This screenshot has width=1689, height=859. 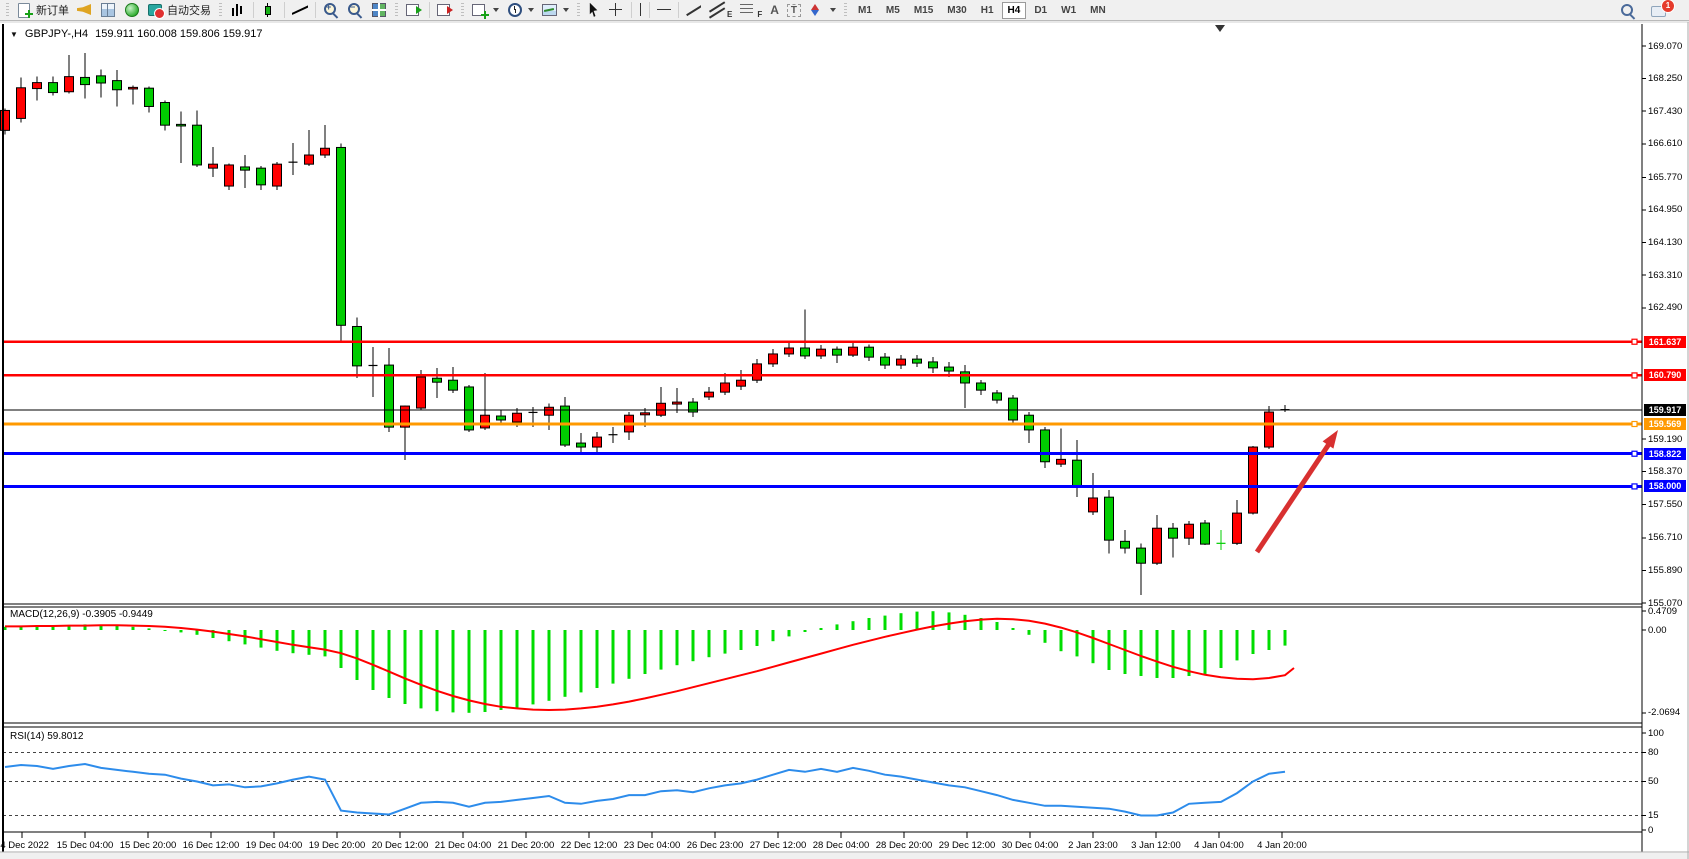 What do you see at coordinates (865, 10) in the screenshot?
I see `timeframe-m1-button: M1` at bounding box center [865, 10].